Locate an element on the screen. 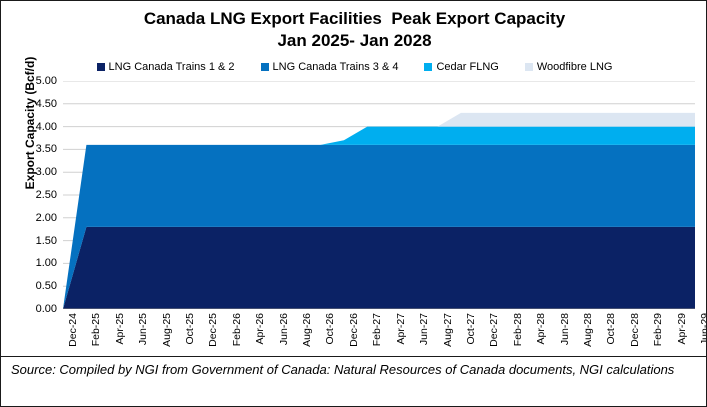  legend-item-3: Woodfibre LNG is located at coordinates (568, 67).